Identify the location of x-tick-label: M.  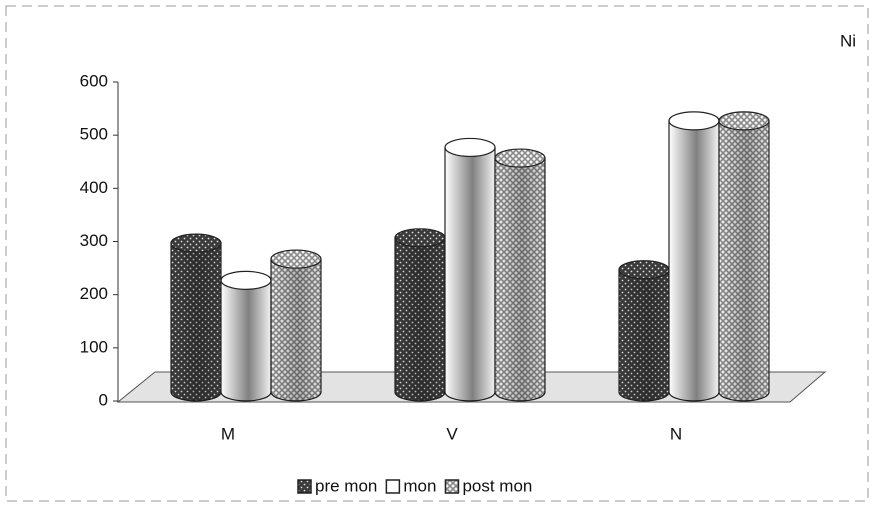
(228, 433).